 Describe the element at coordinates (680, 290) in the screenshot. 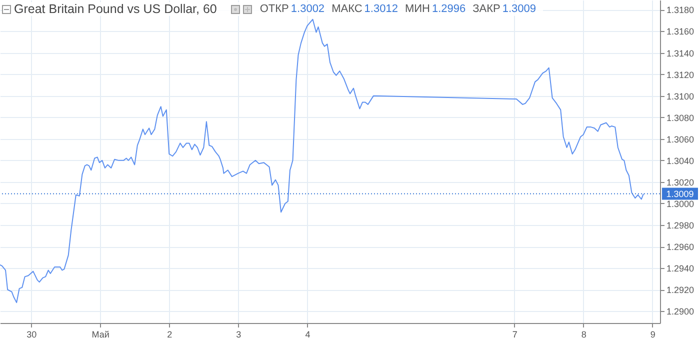

I see `y-tick-label: 1.2920` at that location.